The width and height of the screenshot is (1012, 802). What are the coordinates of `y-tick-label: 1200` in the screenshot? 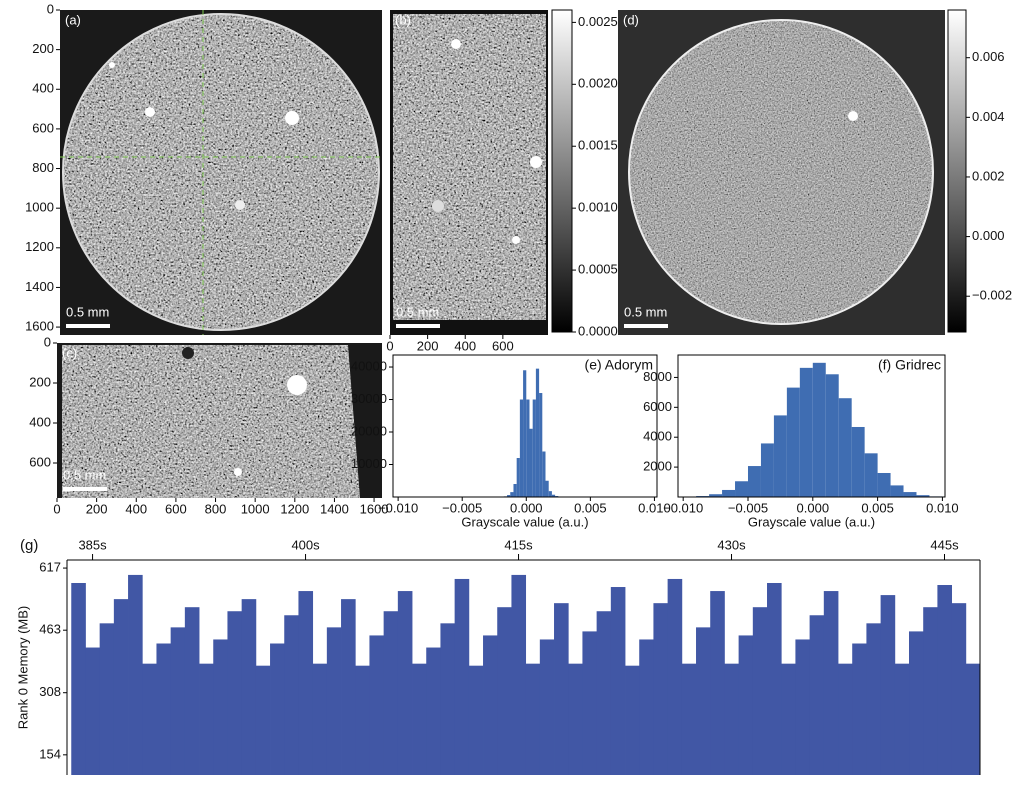 It's located at (39, 246).